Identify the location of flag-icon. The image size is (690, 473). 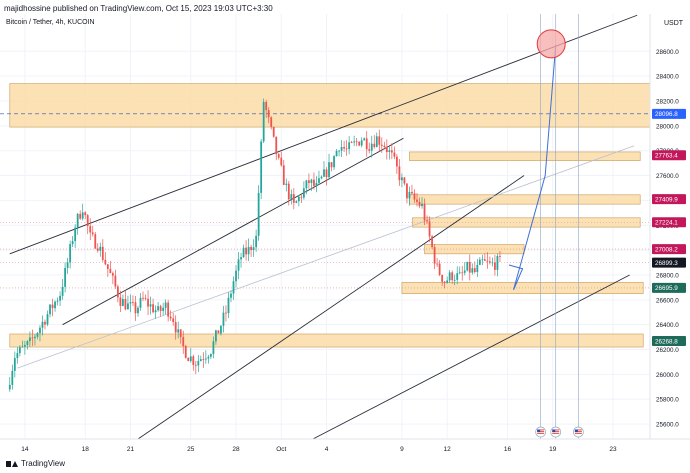
(578, 432).